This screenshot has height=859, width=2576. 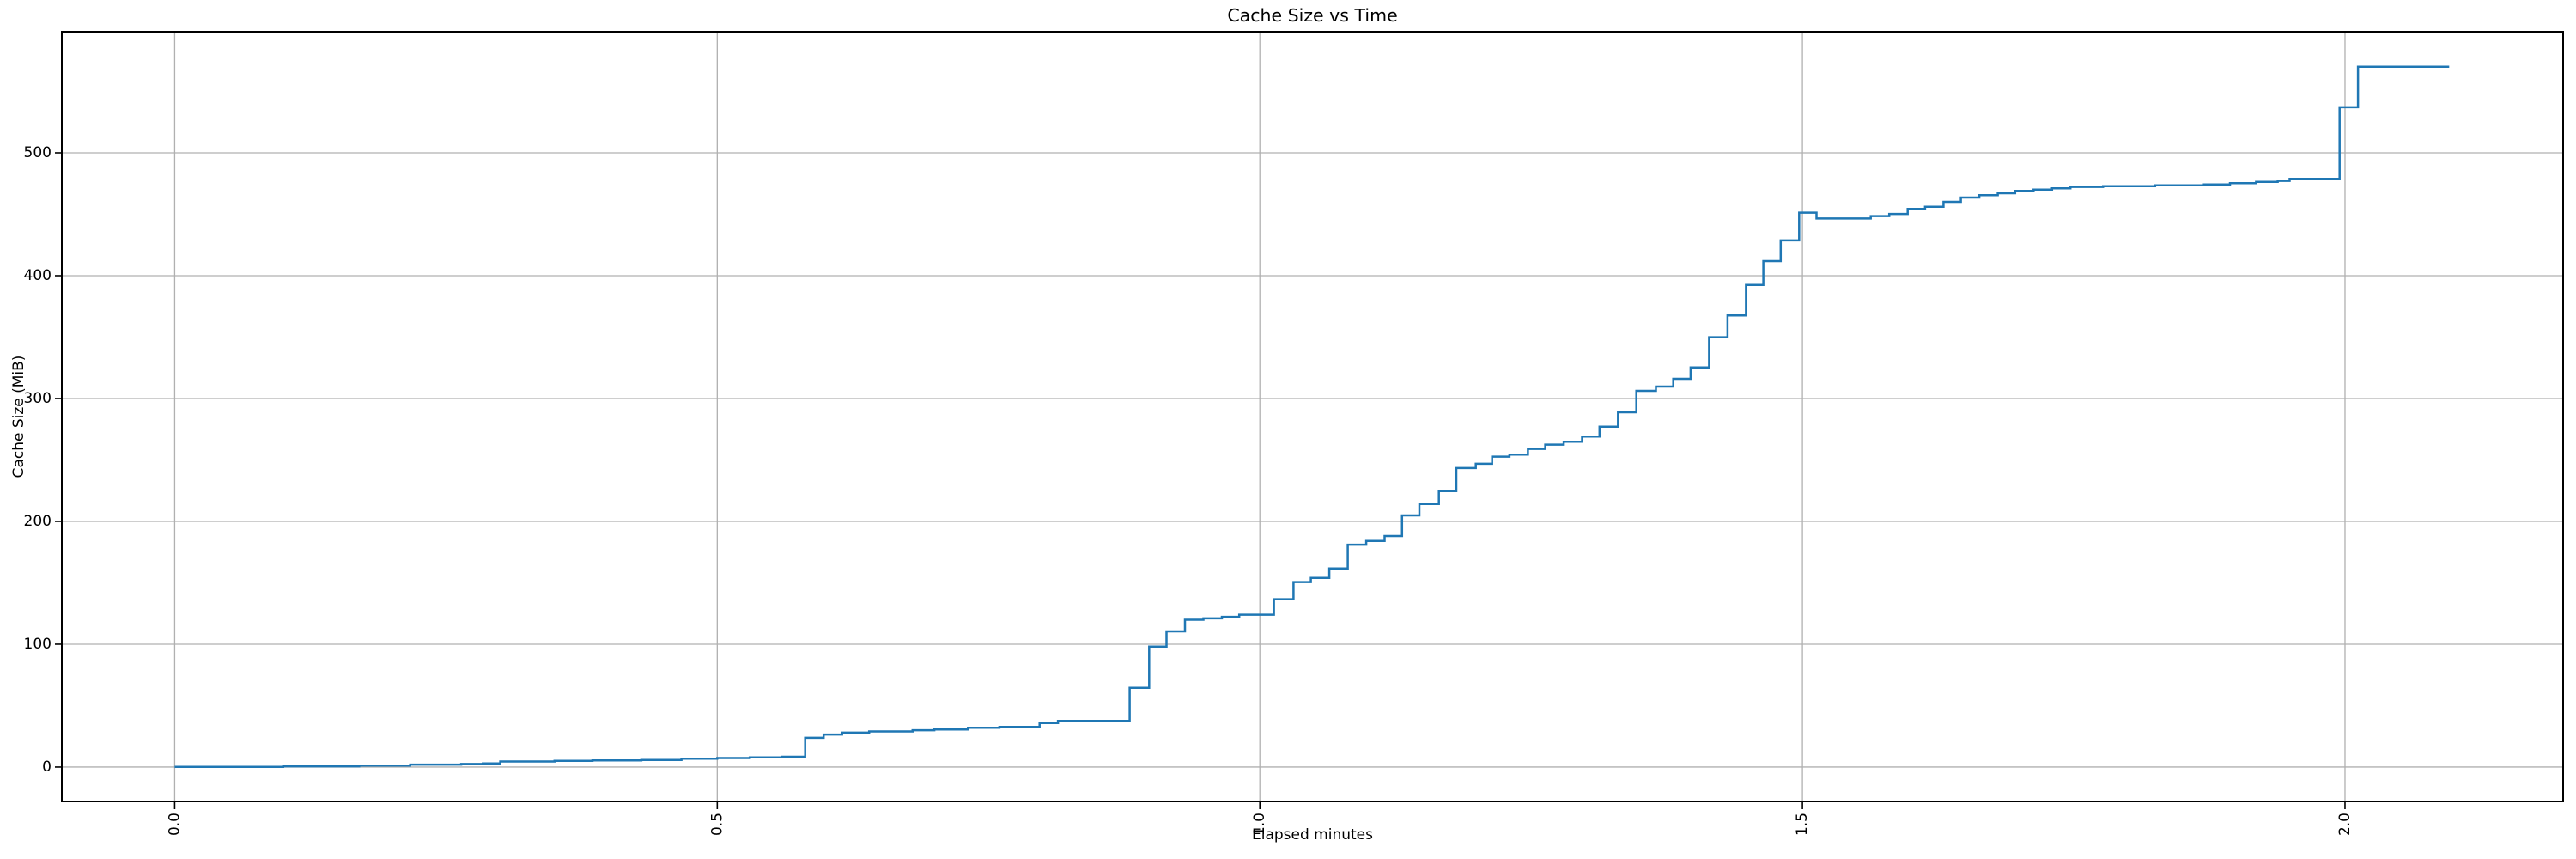 What do you see at coordinates (38, 398) in the screenshot?
I see `y-tick-label: 300` at bounding box center [38, 398].